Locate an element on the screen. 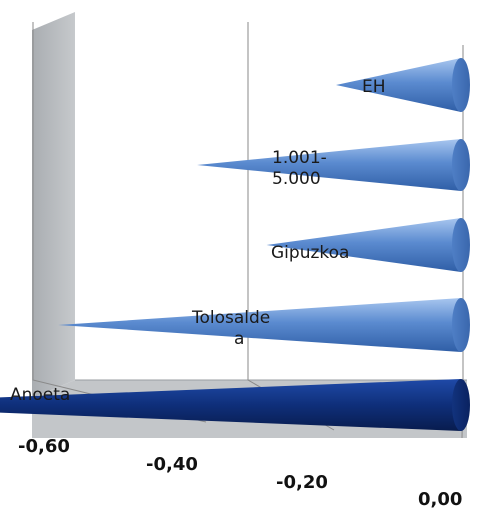  tick-label-3: 0,00 is located at coordinates (440, 499).